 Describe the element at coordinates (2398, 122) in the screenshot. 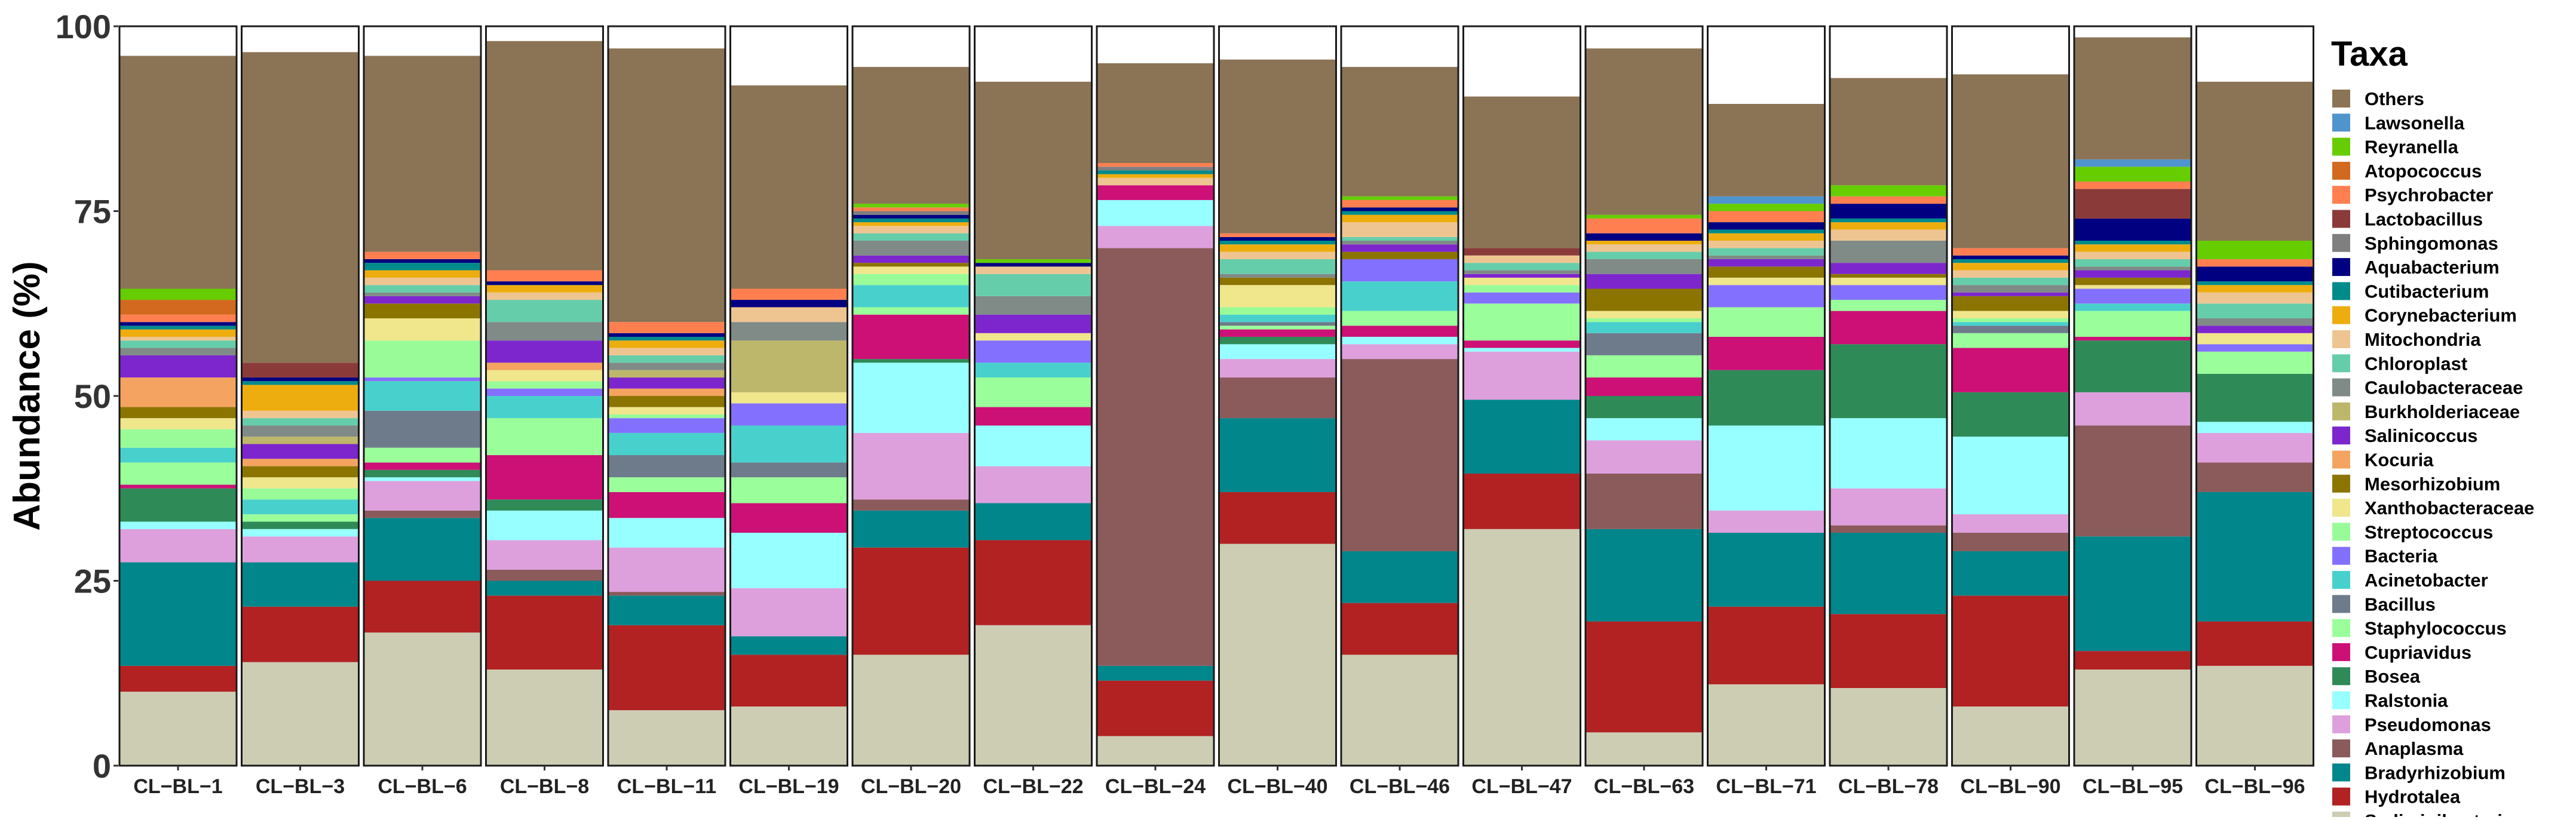

I see `legend-item: Lawsonella` at that location.